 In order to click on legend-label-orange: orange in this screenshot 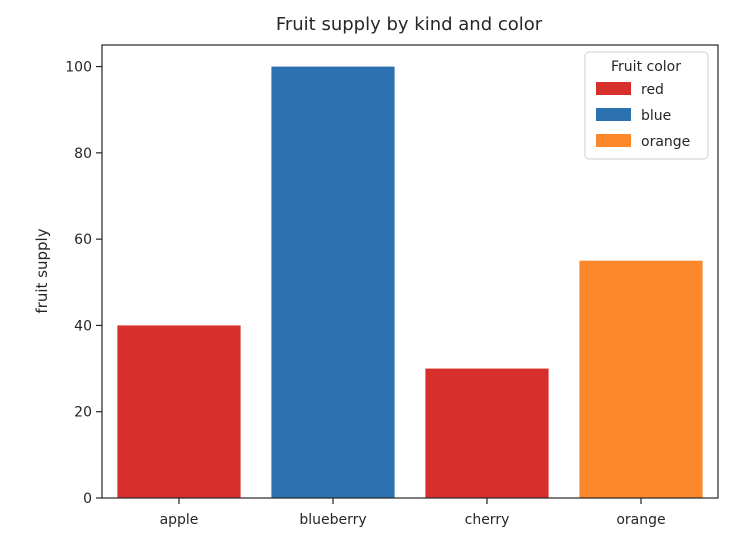, I will do `click(665, 142)`.